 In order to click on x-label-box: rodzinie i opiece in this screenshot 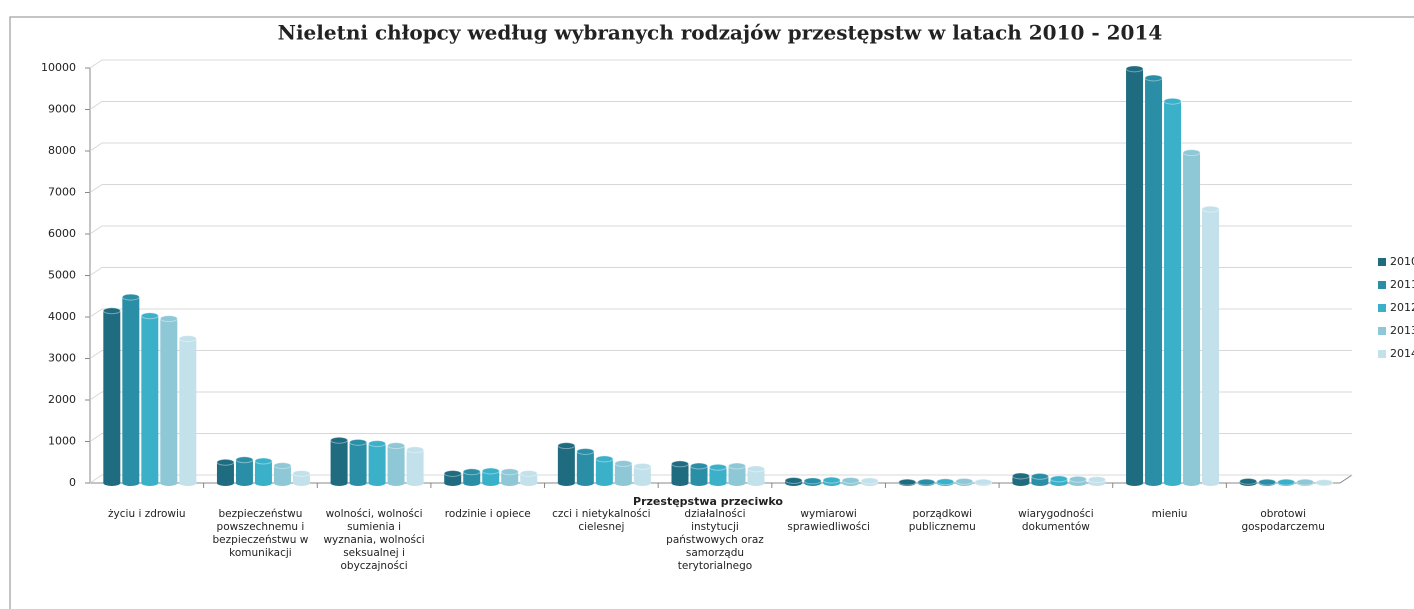, I will do `click(487, 514)`.